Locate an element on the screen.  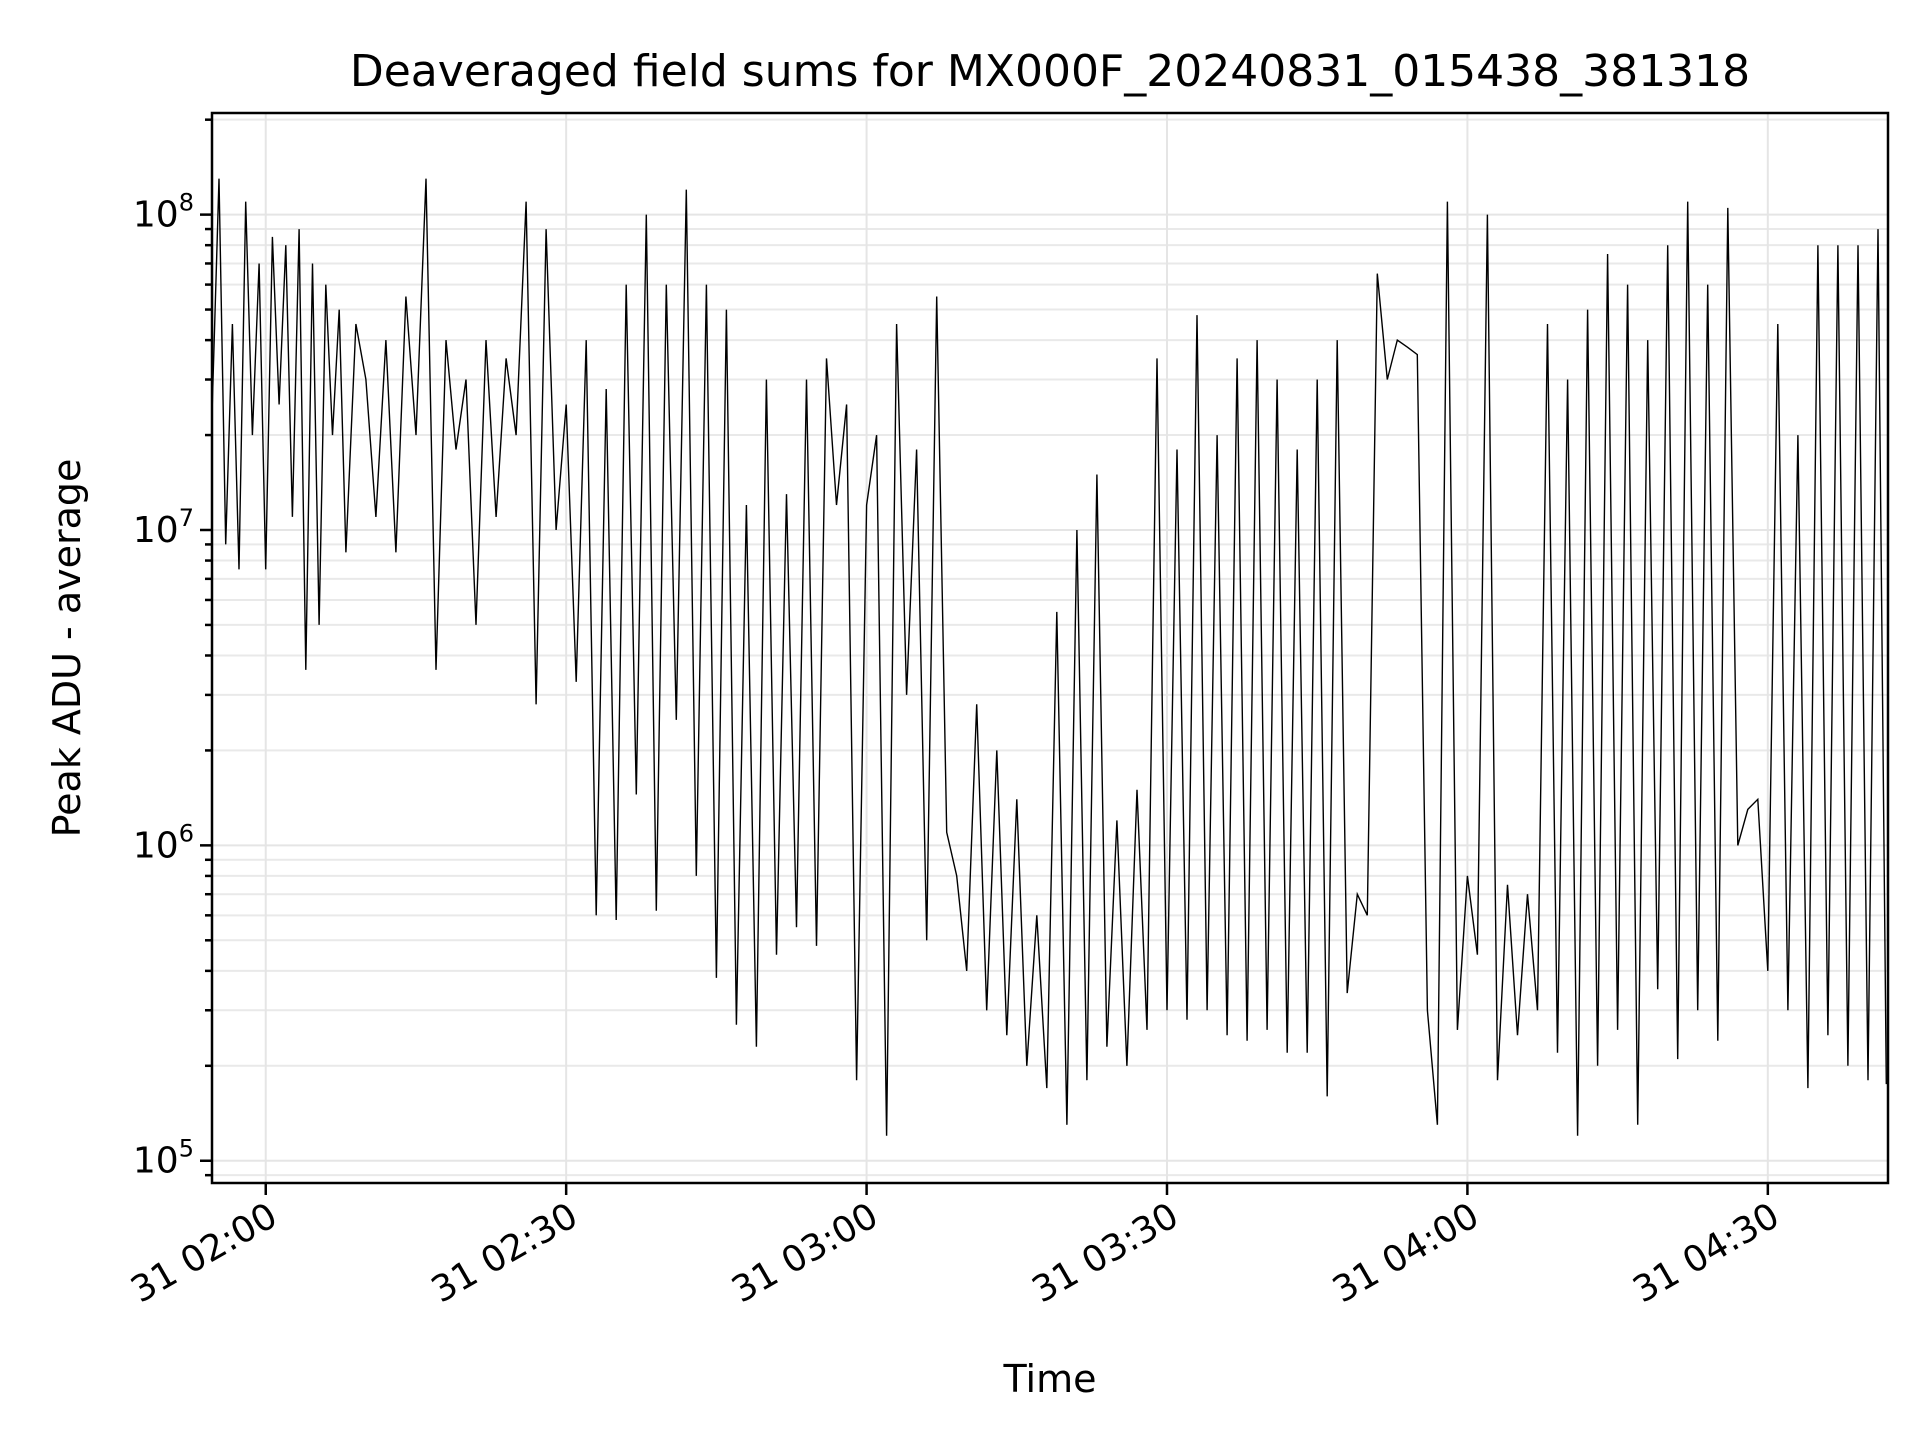
y-tick-label: 10⁵ is located at coordinates (163, 1158).